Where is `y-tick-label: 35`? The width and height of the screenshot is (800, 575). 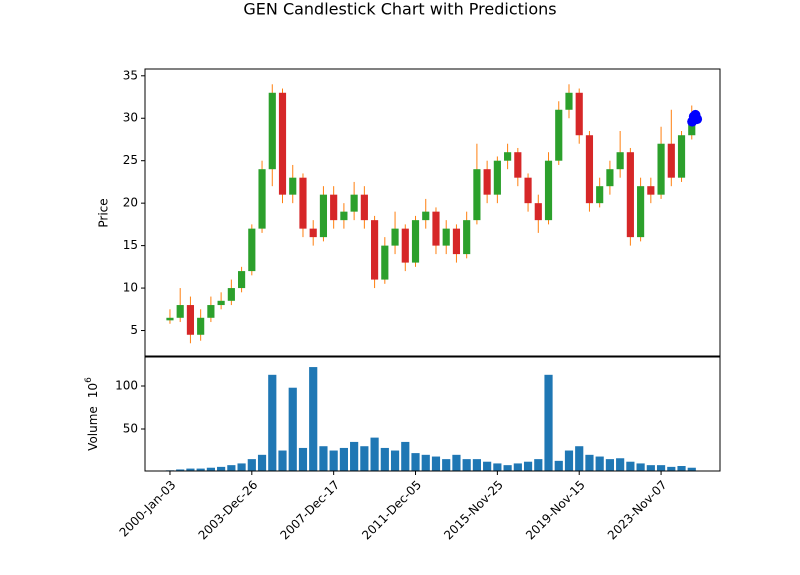
y-tick-label: 35 is located at coordinates (130, 75).